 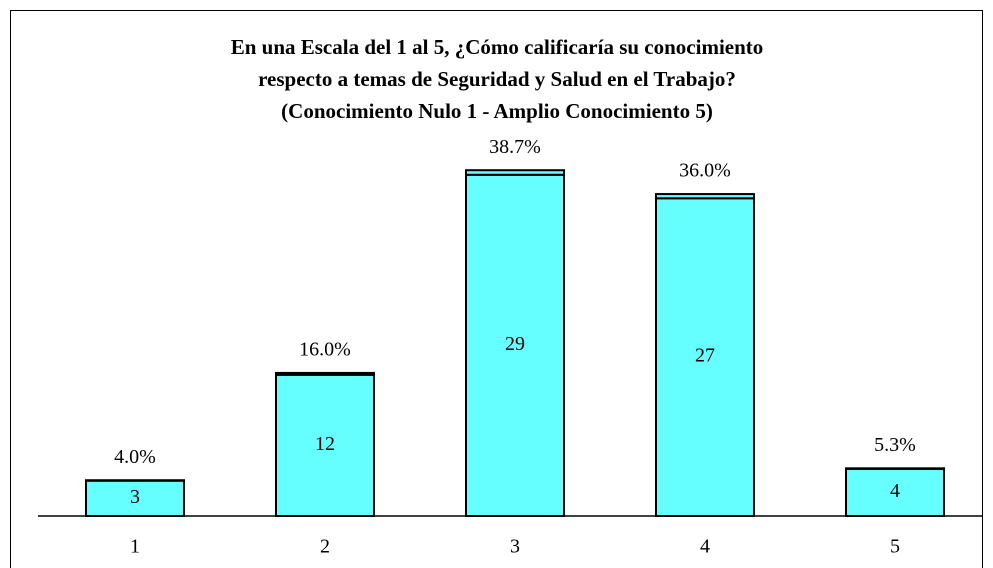 I want to click on percent-label: 5.3%, so click(x=895, y=445).